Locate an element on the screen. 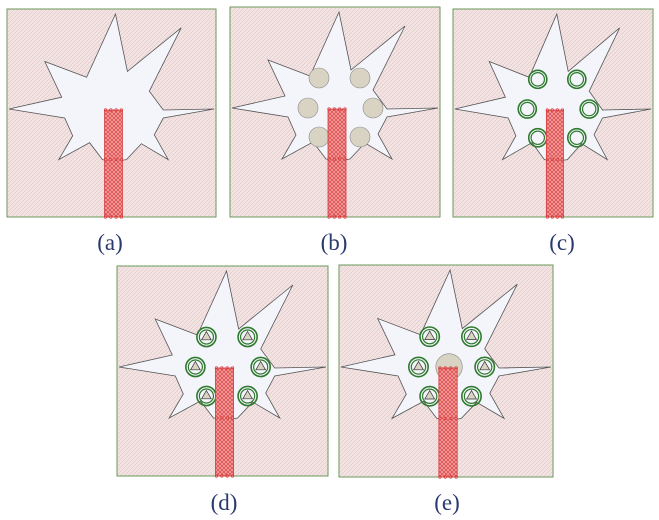 Image resolution: width=659 pixels, height=520 pixels. caption-c: (c) is located at coordinates (562, 242).